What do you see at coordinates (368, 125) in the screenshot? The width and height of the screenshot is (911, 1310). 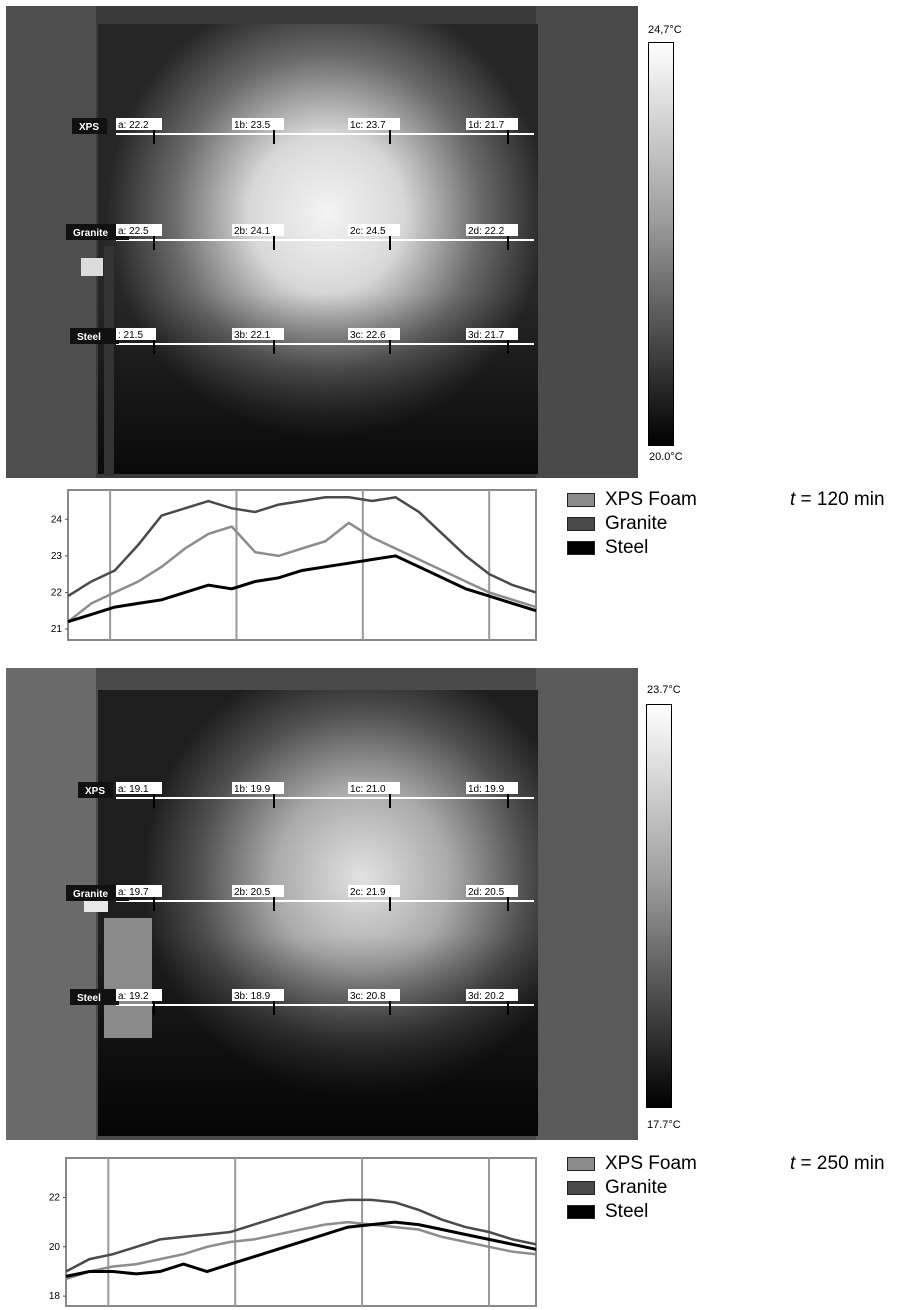 I see `point-readout: 1c: 23.7` at bounding box center [368, 125].